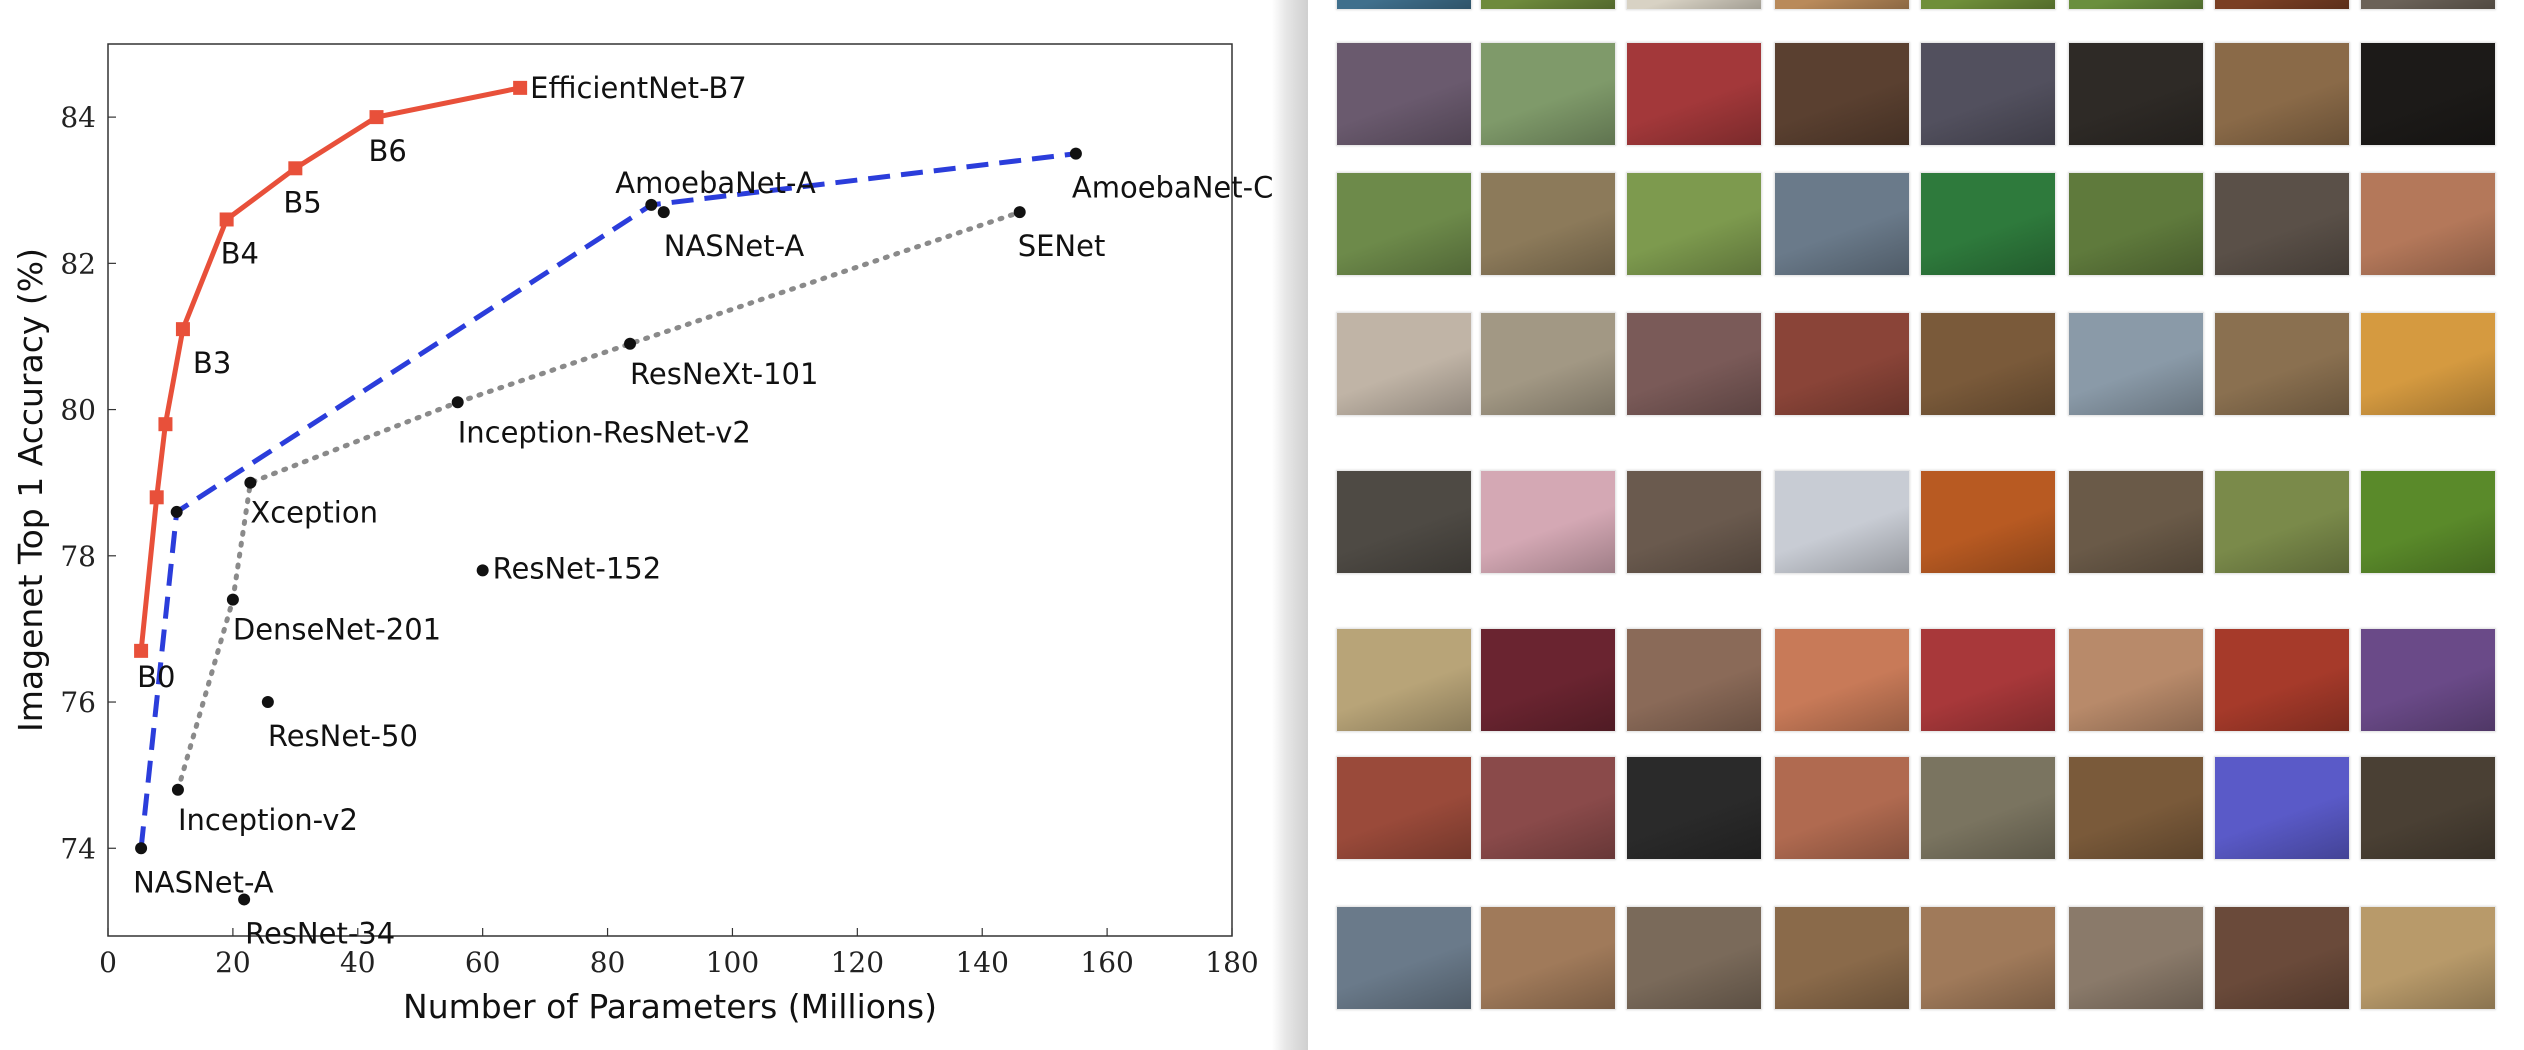 This screenshot has width=2524, height=1050. What do you see at coordinates (1988, 958) in the screenshot?
I see `meeting-photo` at bounding box center [1988, 958].